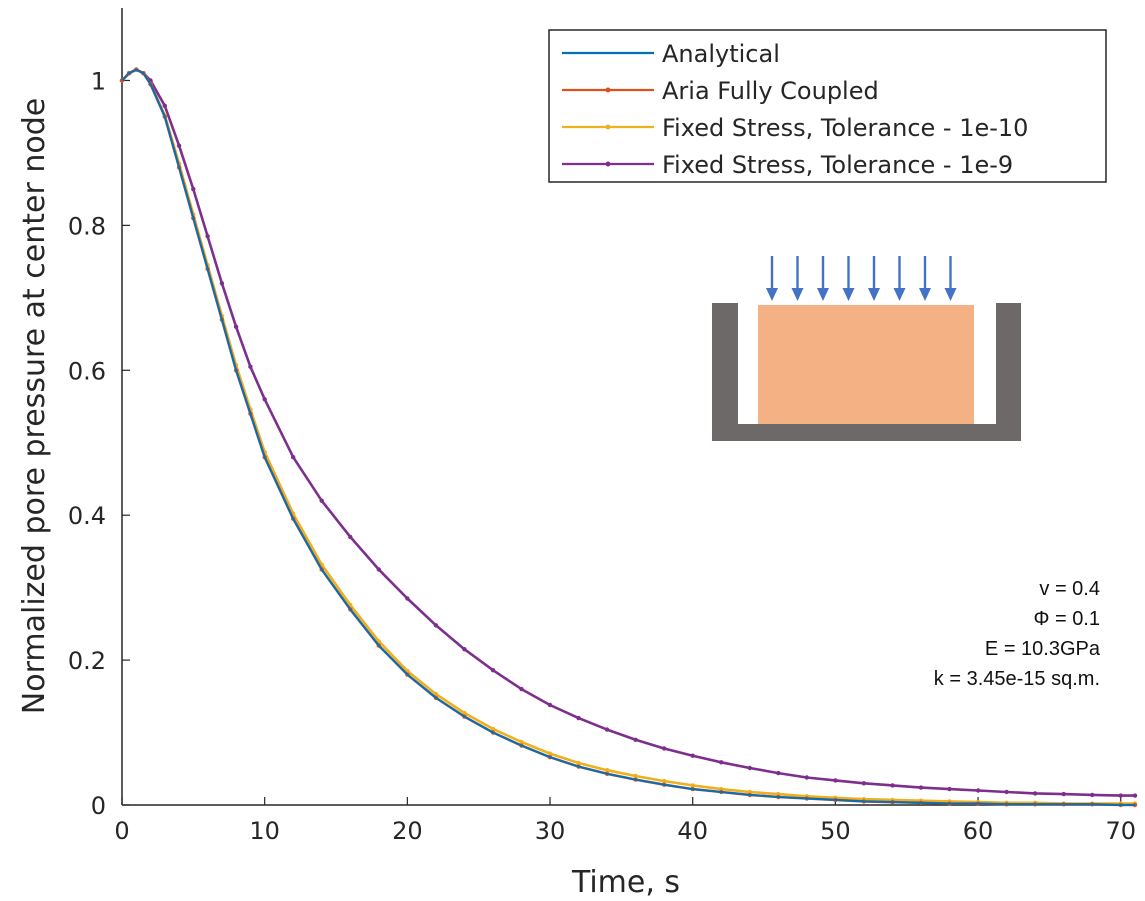 The image size is (1145, 901). Describe the element at coordinates (87, 371) in the screenshot. I see `y-tick-label: 0.6` at that location.